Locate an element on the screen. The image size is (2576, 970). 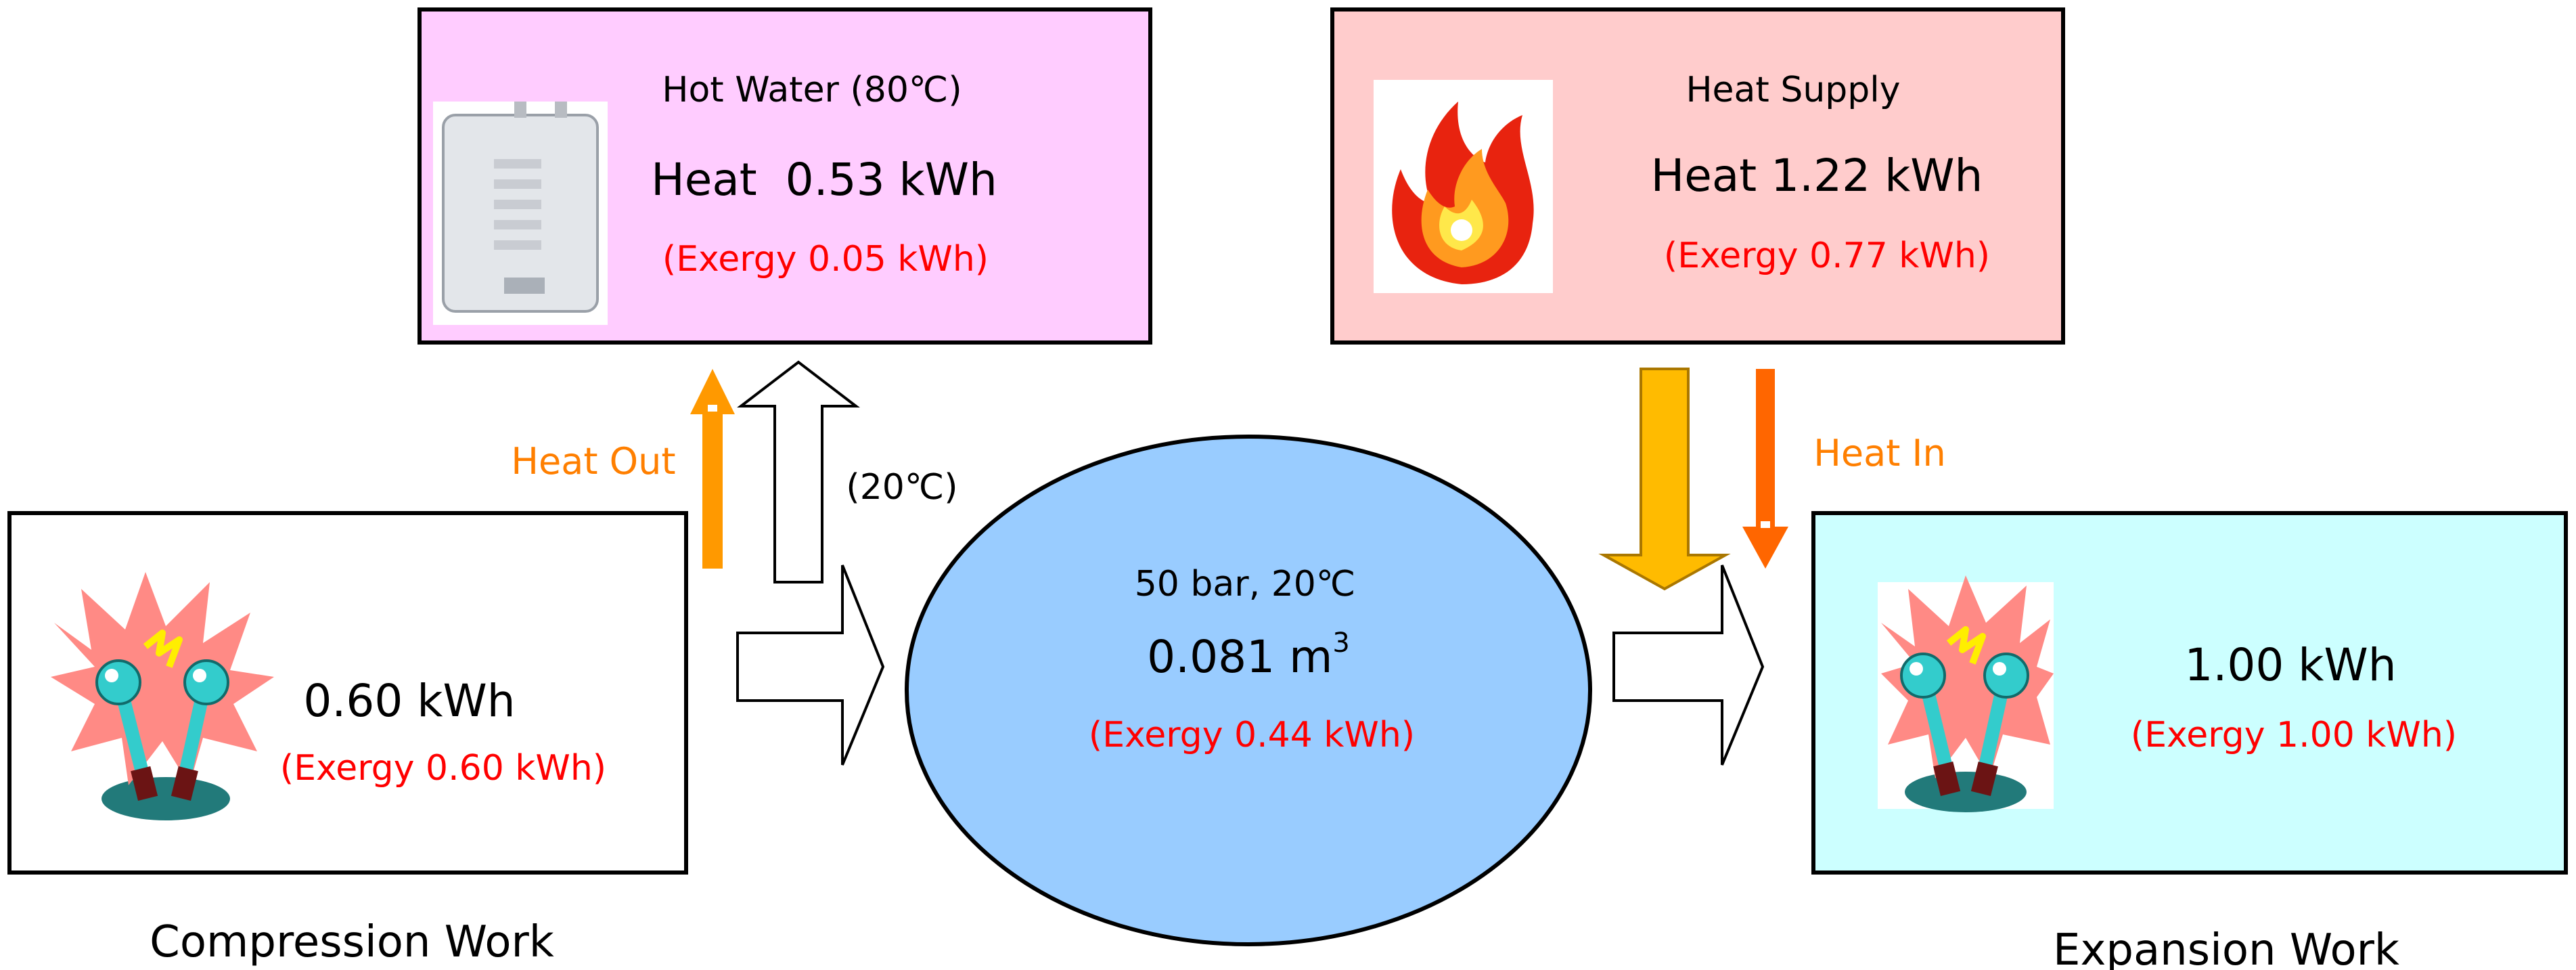
storage-volume: 0.081 m3 is located at coordinates (1248, 655).